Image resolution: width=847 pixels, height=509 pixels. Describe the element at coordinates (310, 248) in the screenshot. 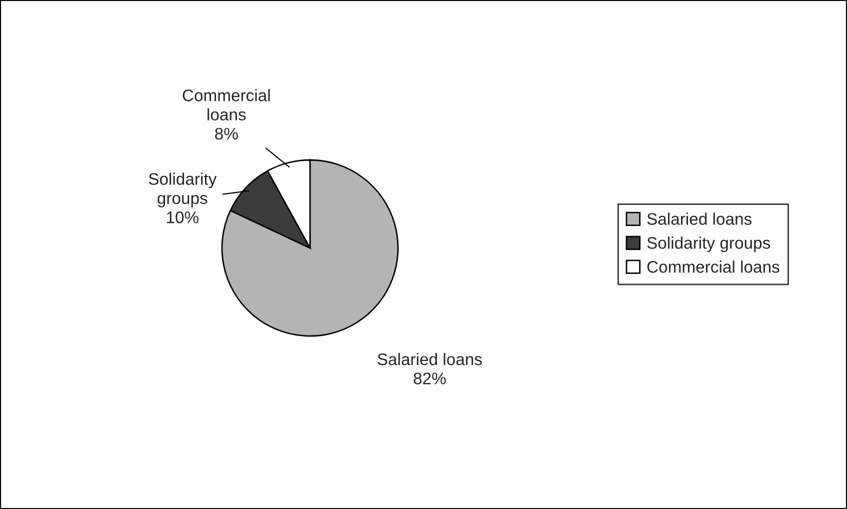

I see `pie-slice` at that location.